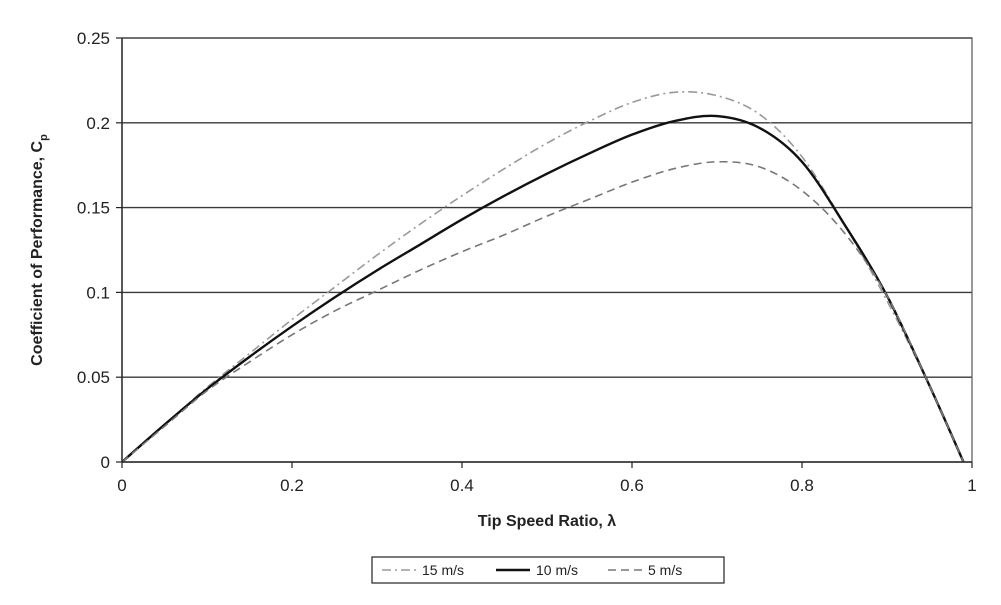 This screenshot has width=1001, height=605. I want to click on y-tick-label: 0.05, so click(93, 377).